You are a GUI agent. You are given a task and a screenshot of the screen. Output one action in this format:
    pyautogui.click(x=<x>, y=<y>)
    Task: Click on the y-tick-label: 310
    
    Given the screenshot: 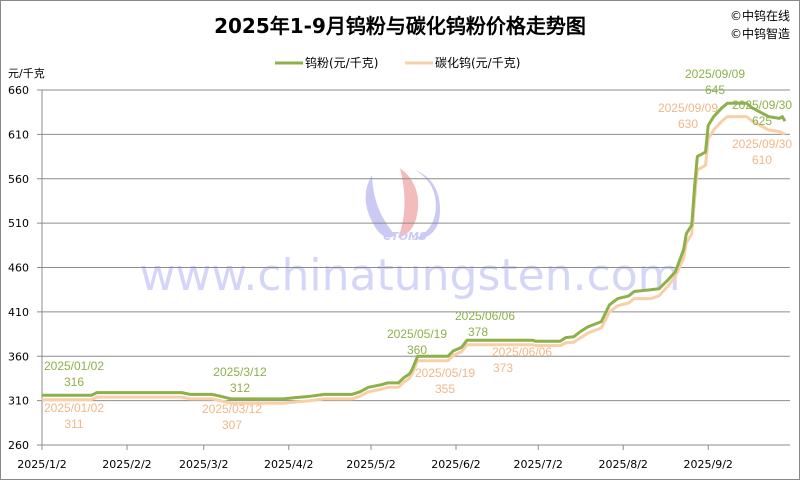 What is the action you would take?
    pyautogui.click(x=18, y=401)
    